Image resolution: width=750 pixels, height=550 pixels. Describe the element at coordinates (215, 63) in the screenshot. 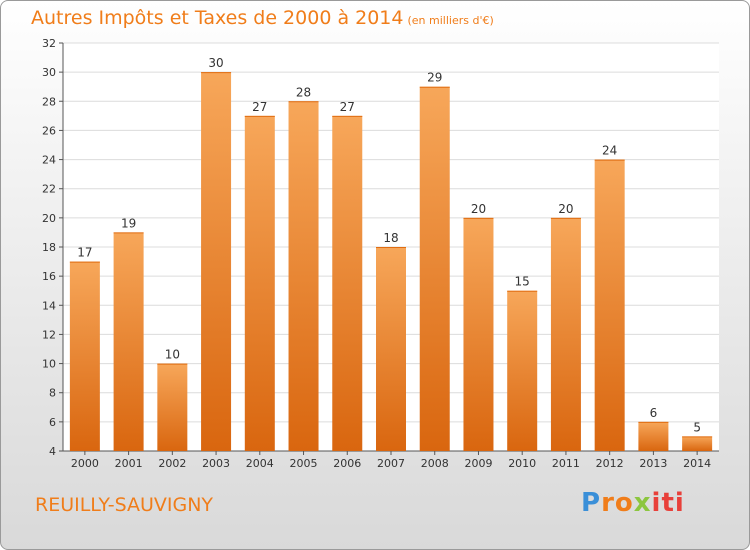

I see `data-label: 30` at that location.